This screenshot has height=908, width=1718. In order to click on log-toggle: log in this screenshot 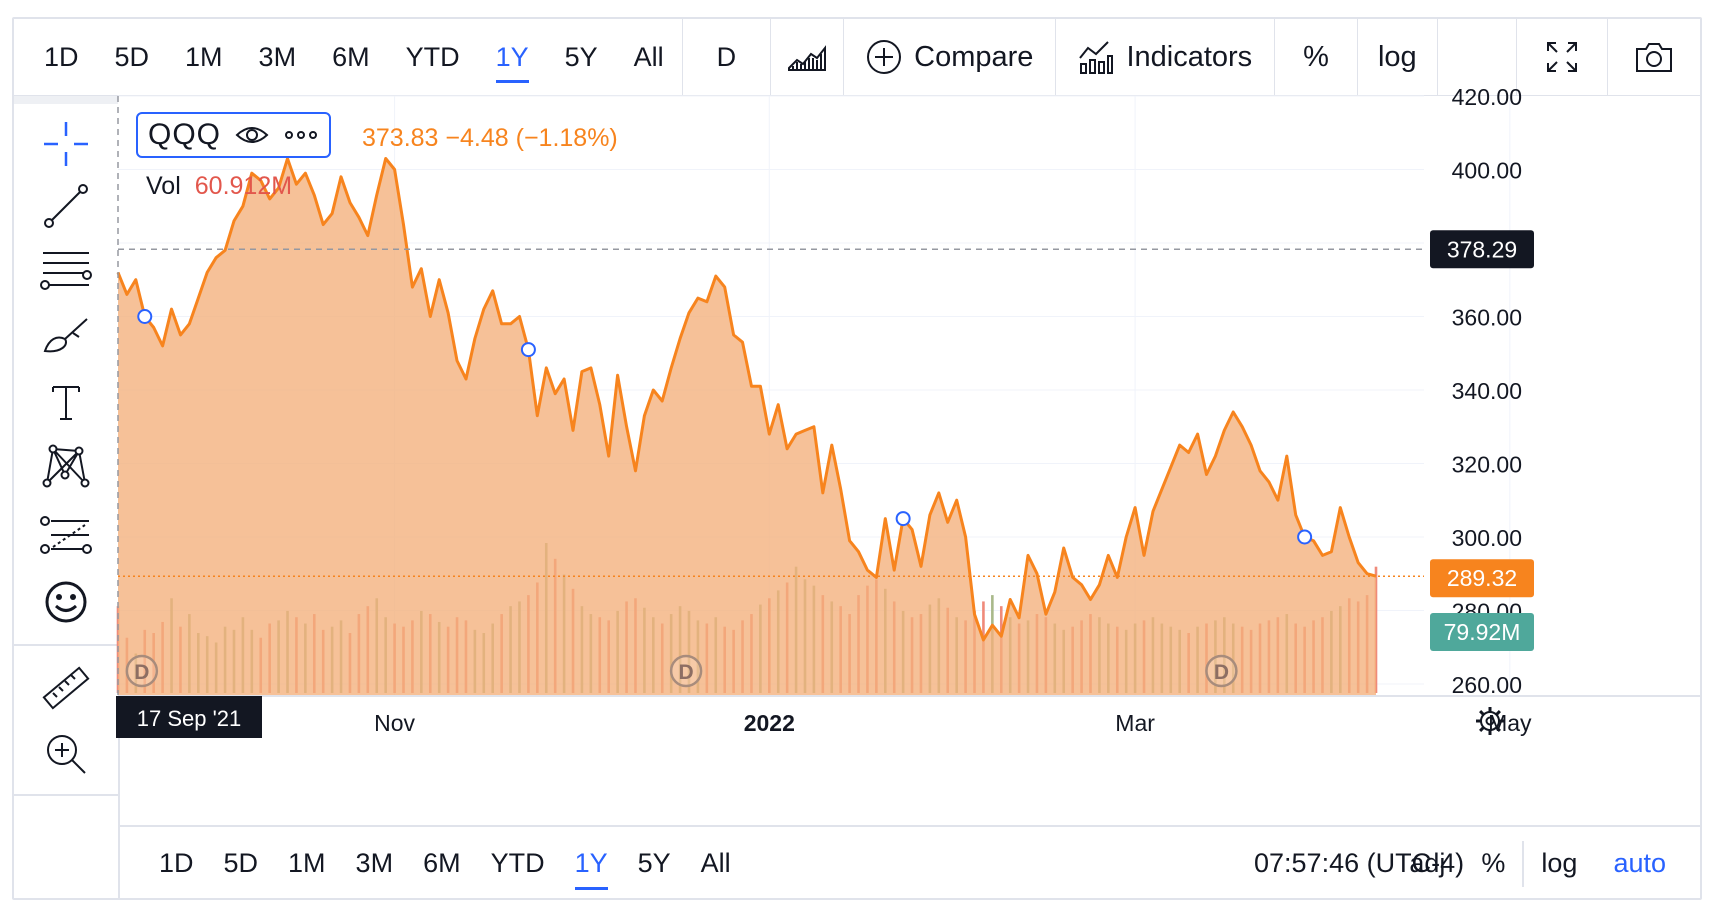, I will do `click(1397, 56)`.